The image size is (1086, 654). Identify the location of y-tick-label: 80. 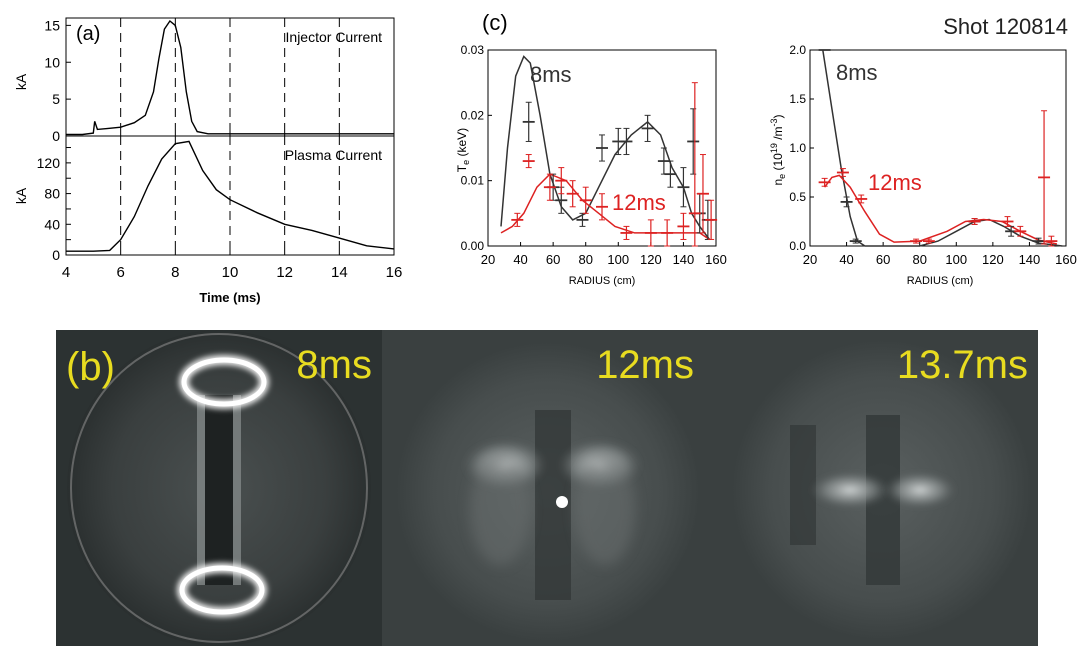
(52, 194).